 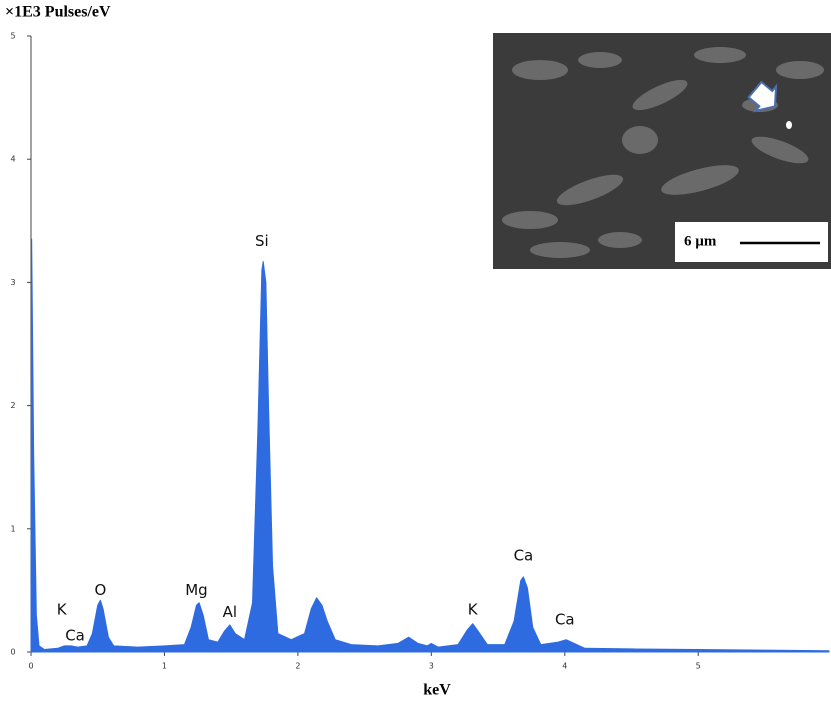 I want to click on x-tick-label: 3, so click(x=431, y=666).